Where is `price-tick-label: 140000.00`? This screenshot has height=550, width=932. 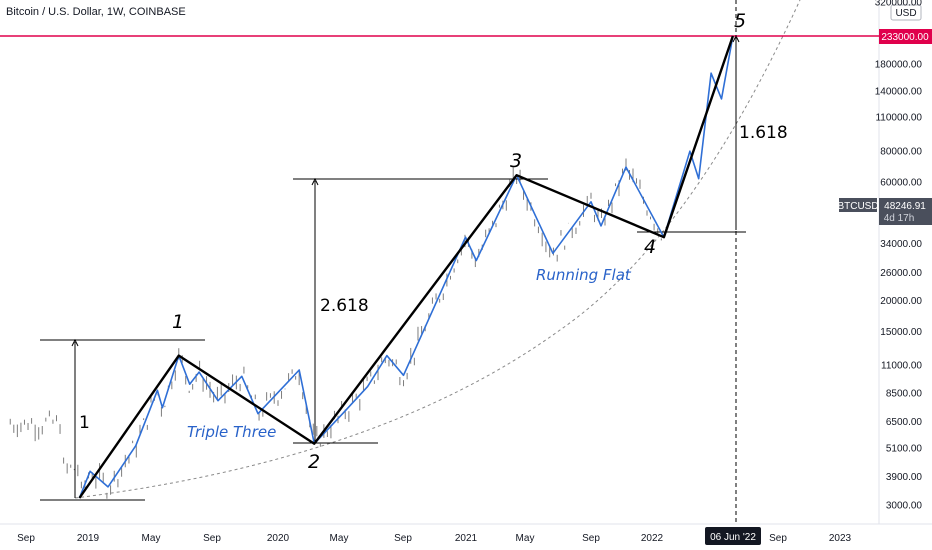 price-tick-label: 140000.00 is located at coordinates (899, 91).